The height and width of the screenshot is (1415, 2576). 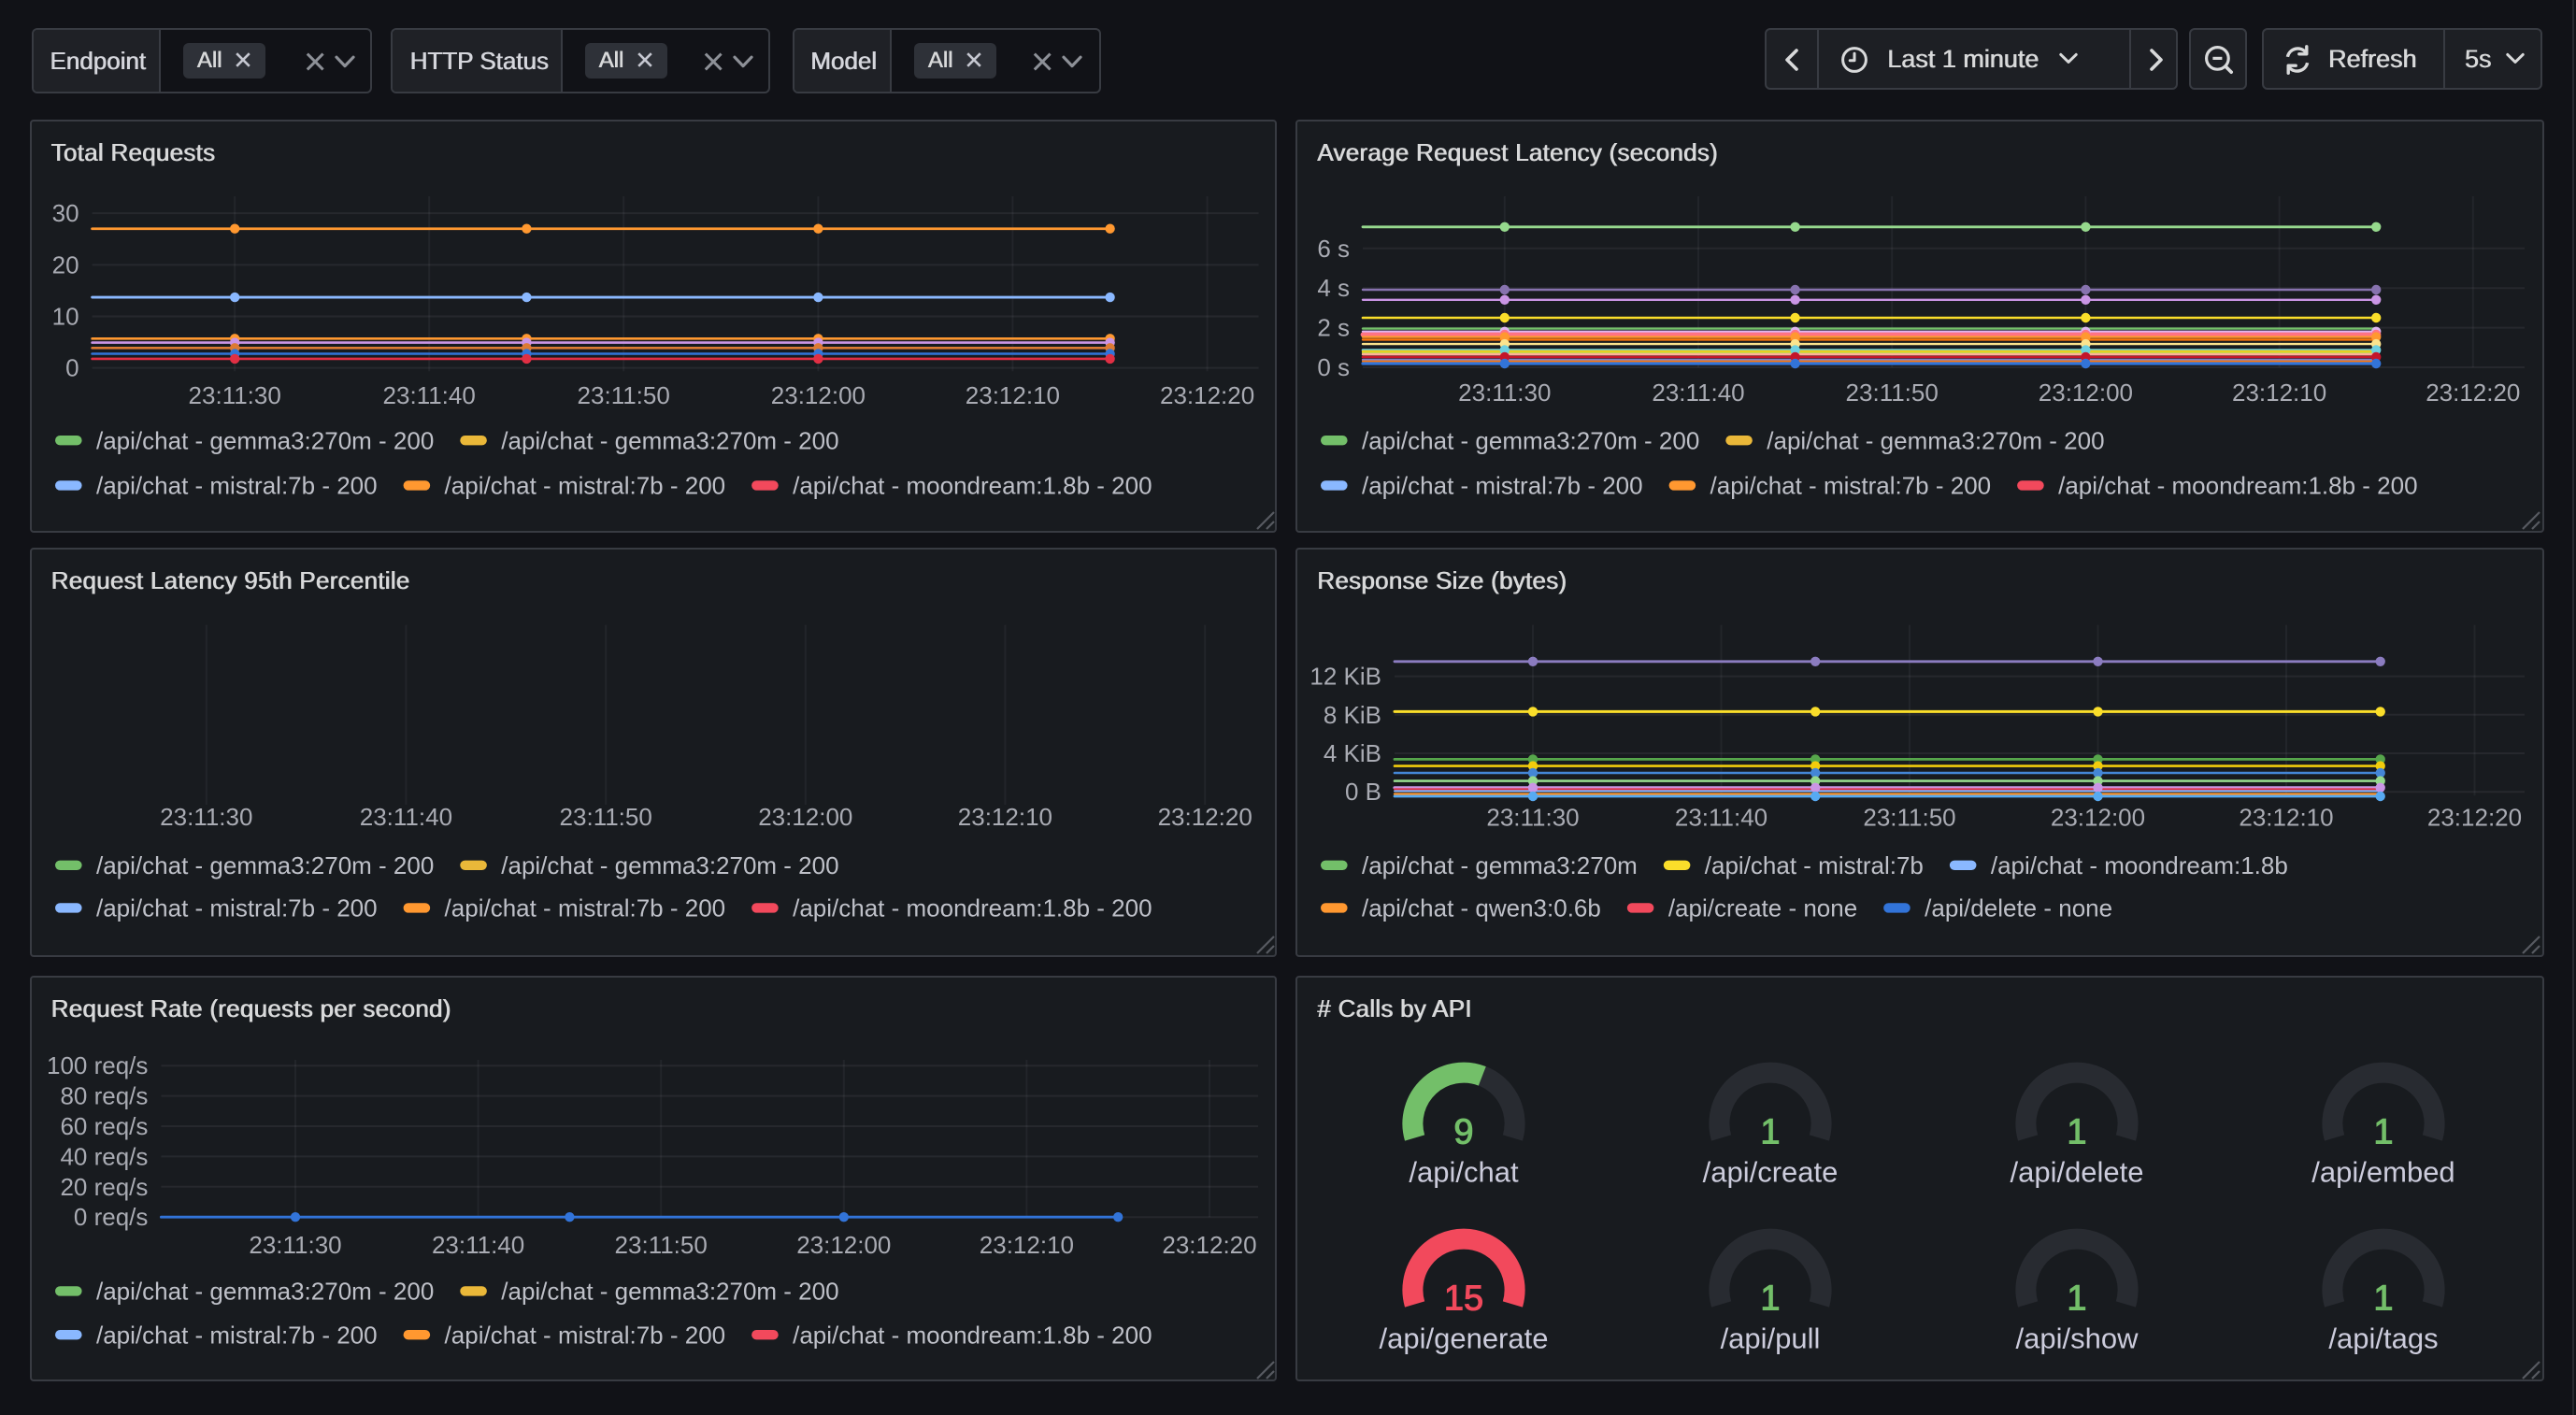 What do you see at coordinates (2383, 1338) in the screenshot?
I see `svg-text: /api/tags` at bounding box center [2383, 1338].